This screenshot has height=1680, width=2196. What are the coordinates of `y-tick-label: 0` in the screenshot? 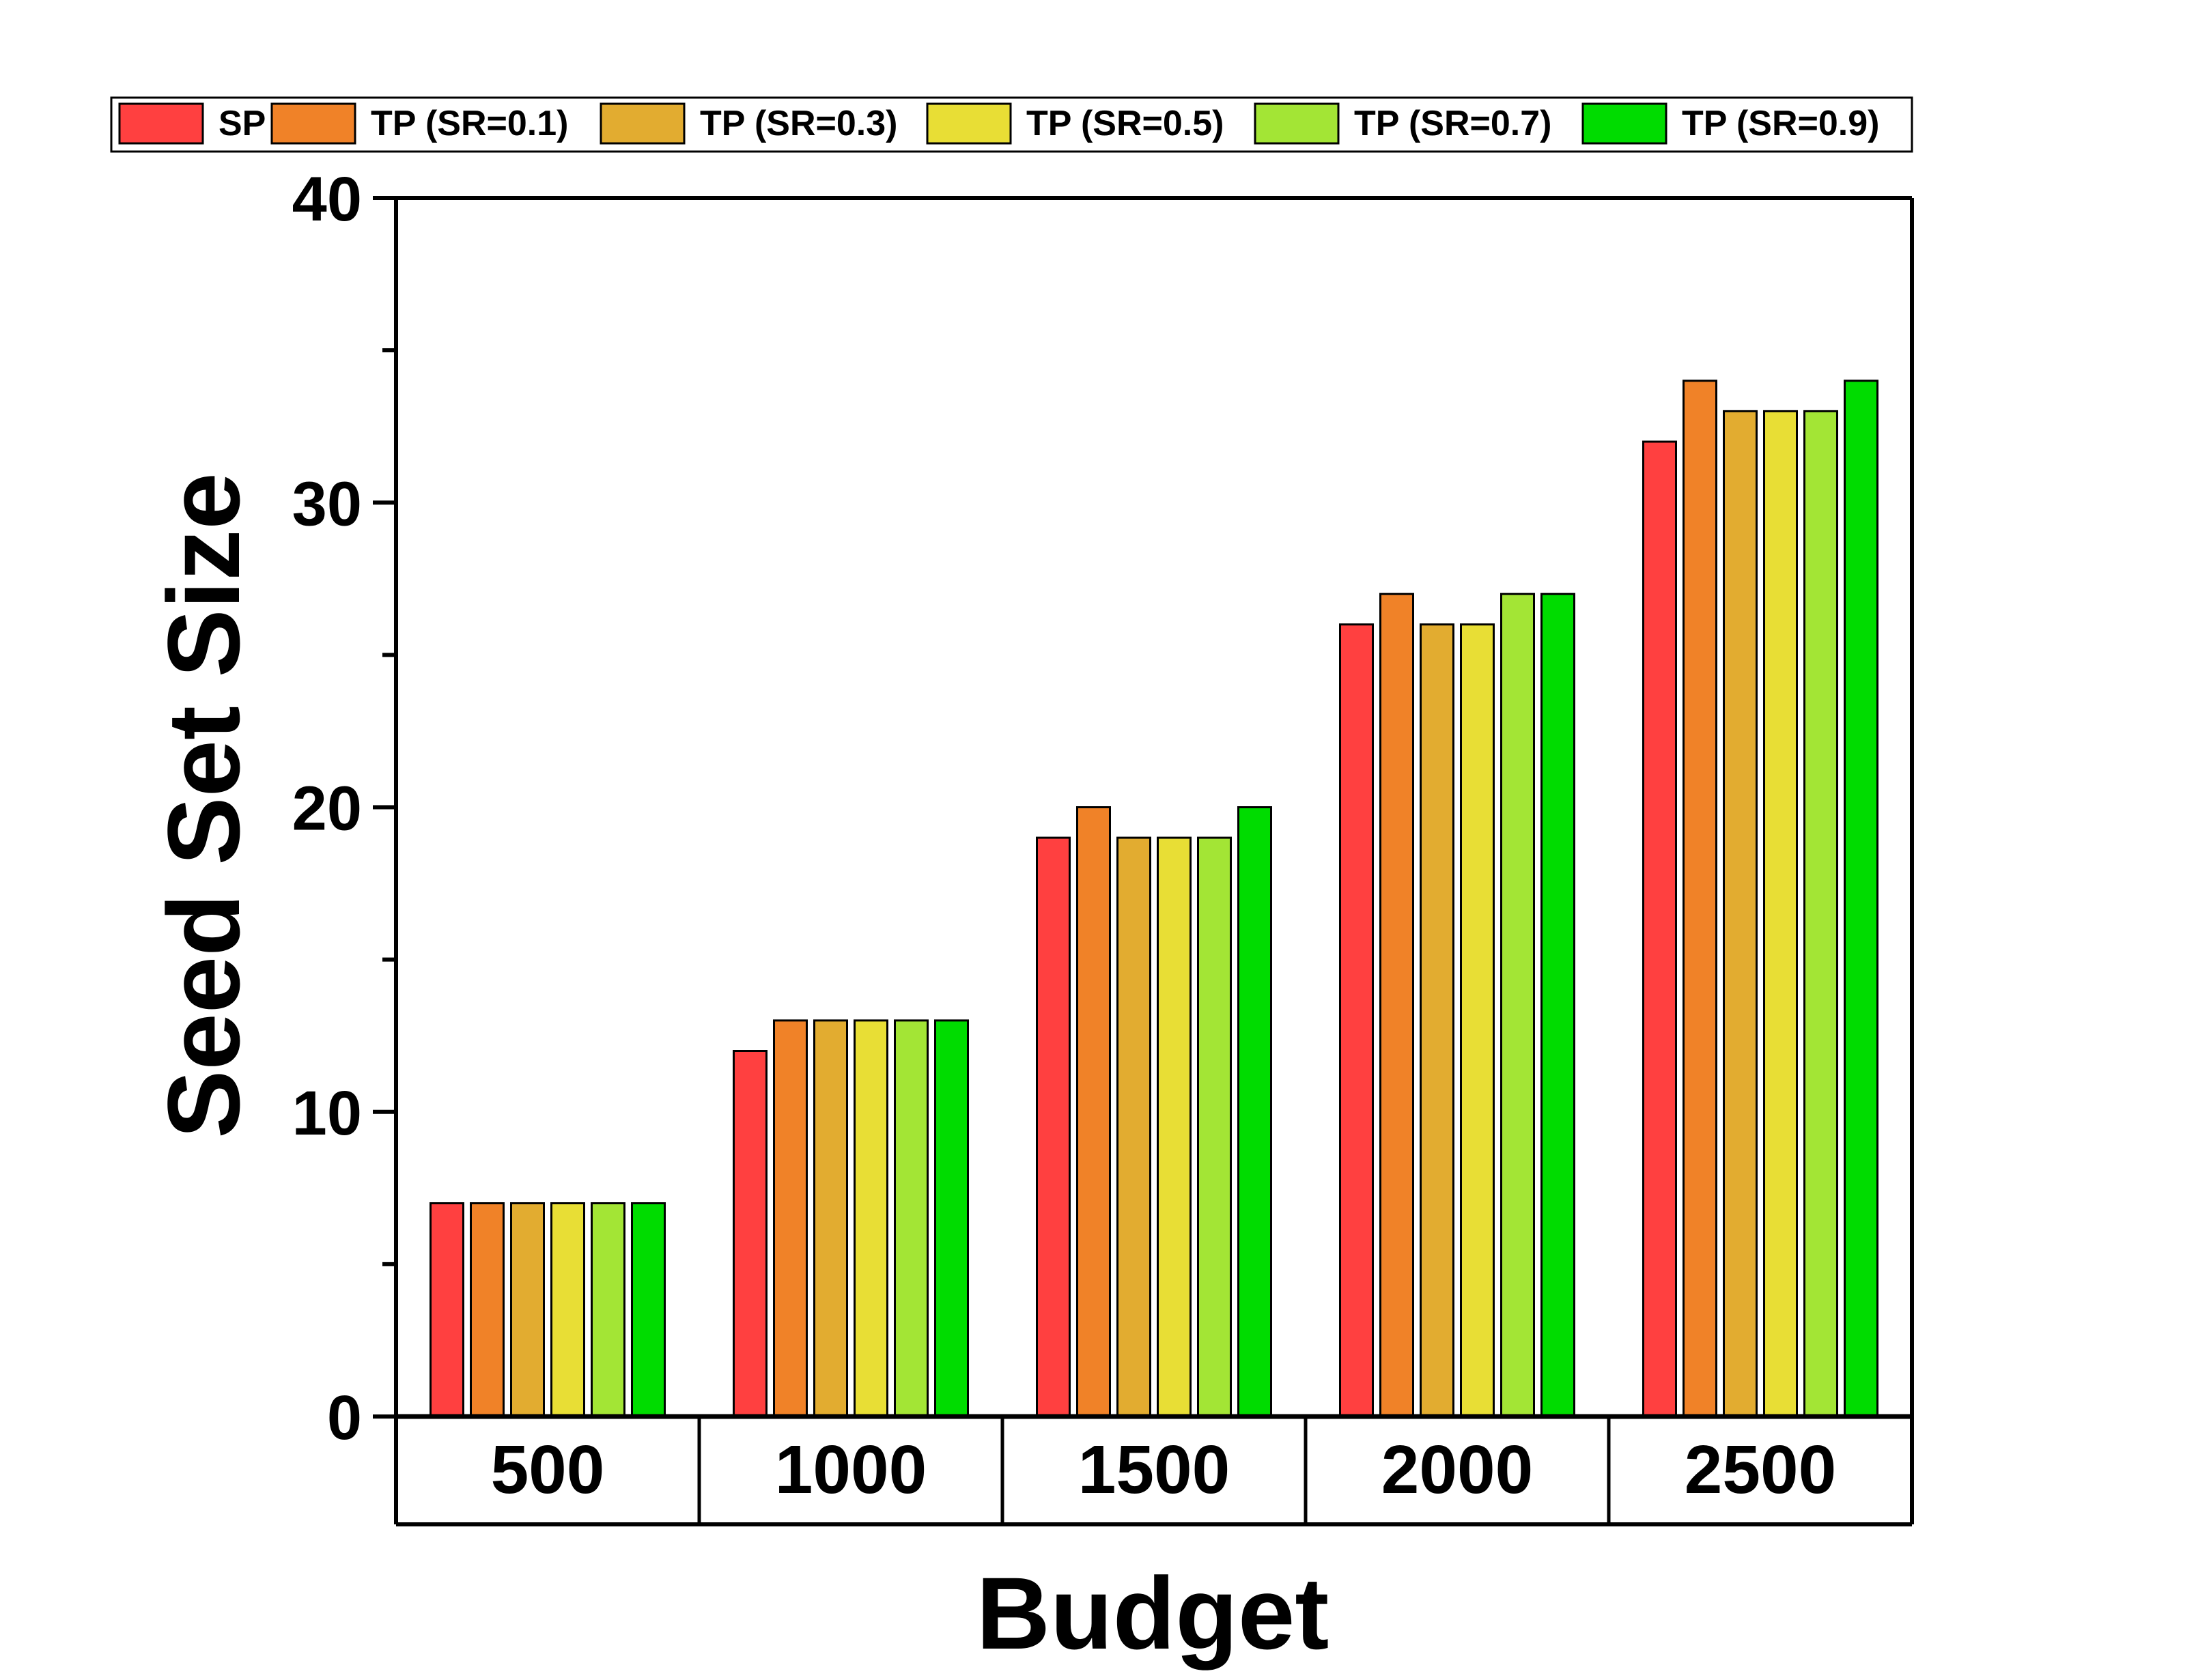 It's located at (344, 1418).